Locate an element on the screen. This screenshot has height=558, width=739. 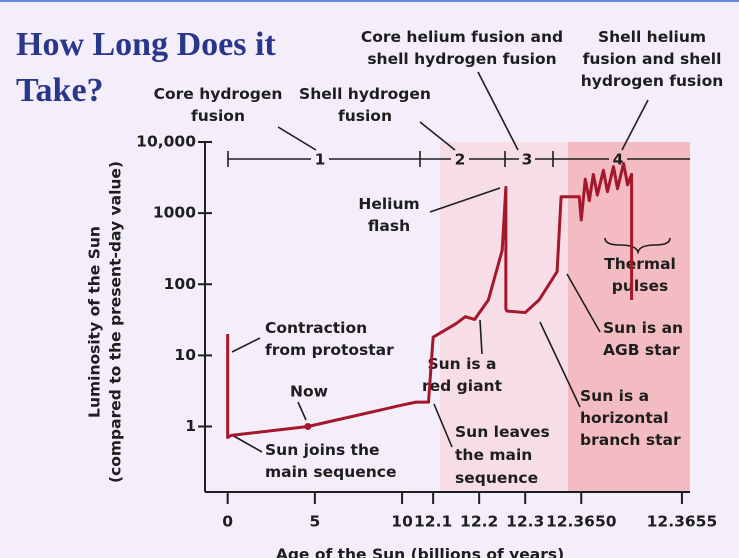
y-axis-label: Luminosity of the Sun is located at coordinates (95, 322).